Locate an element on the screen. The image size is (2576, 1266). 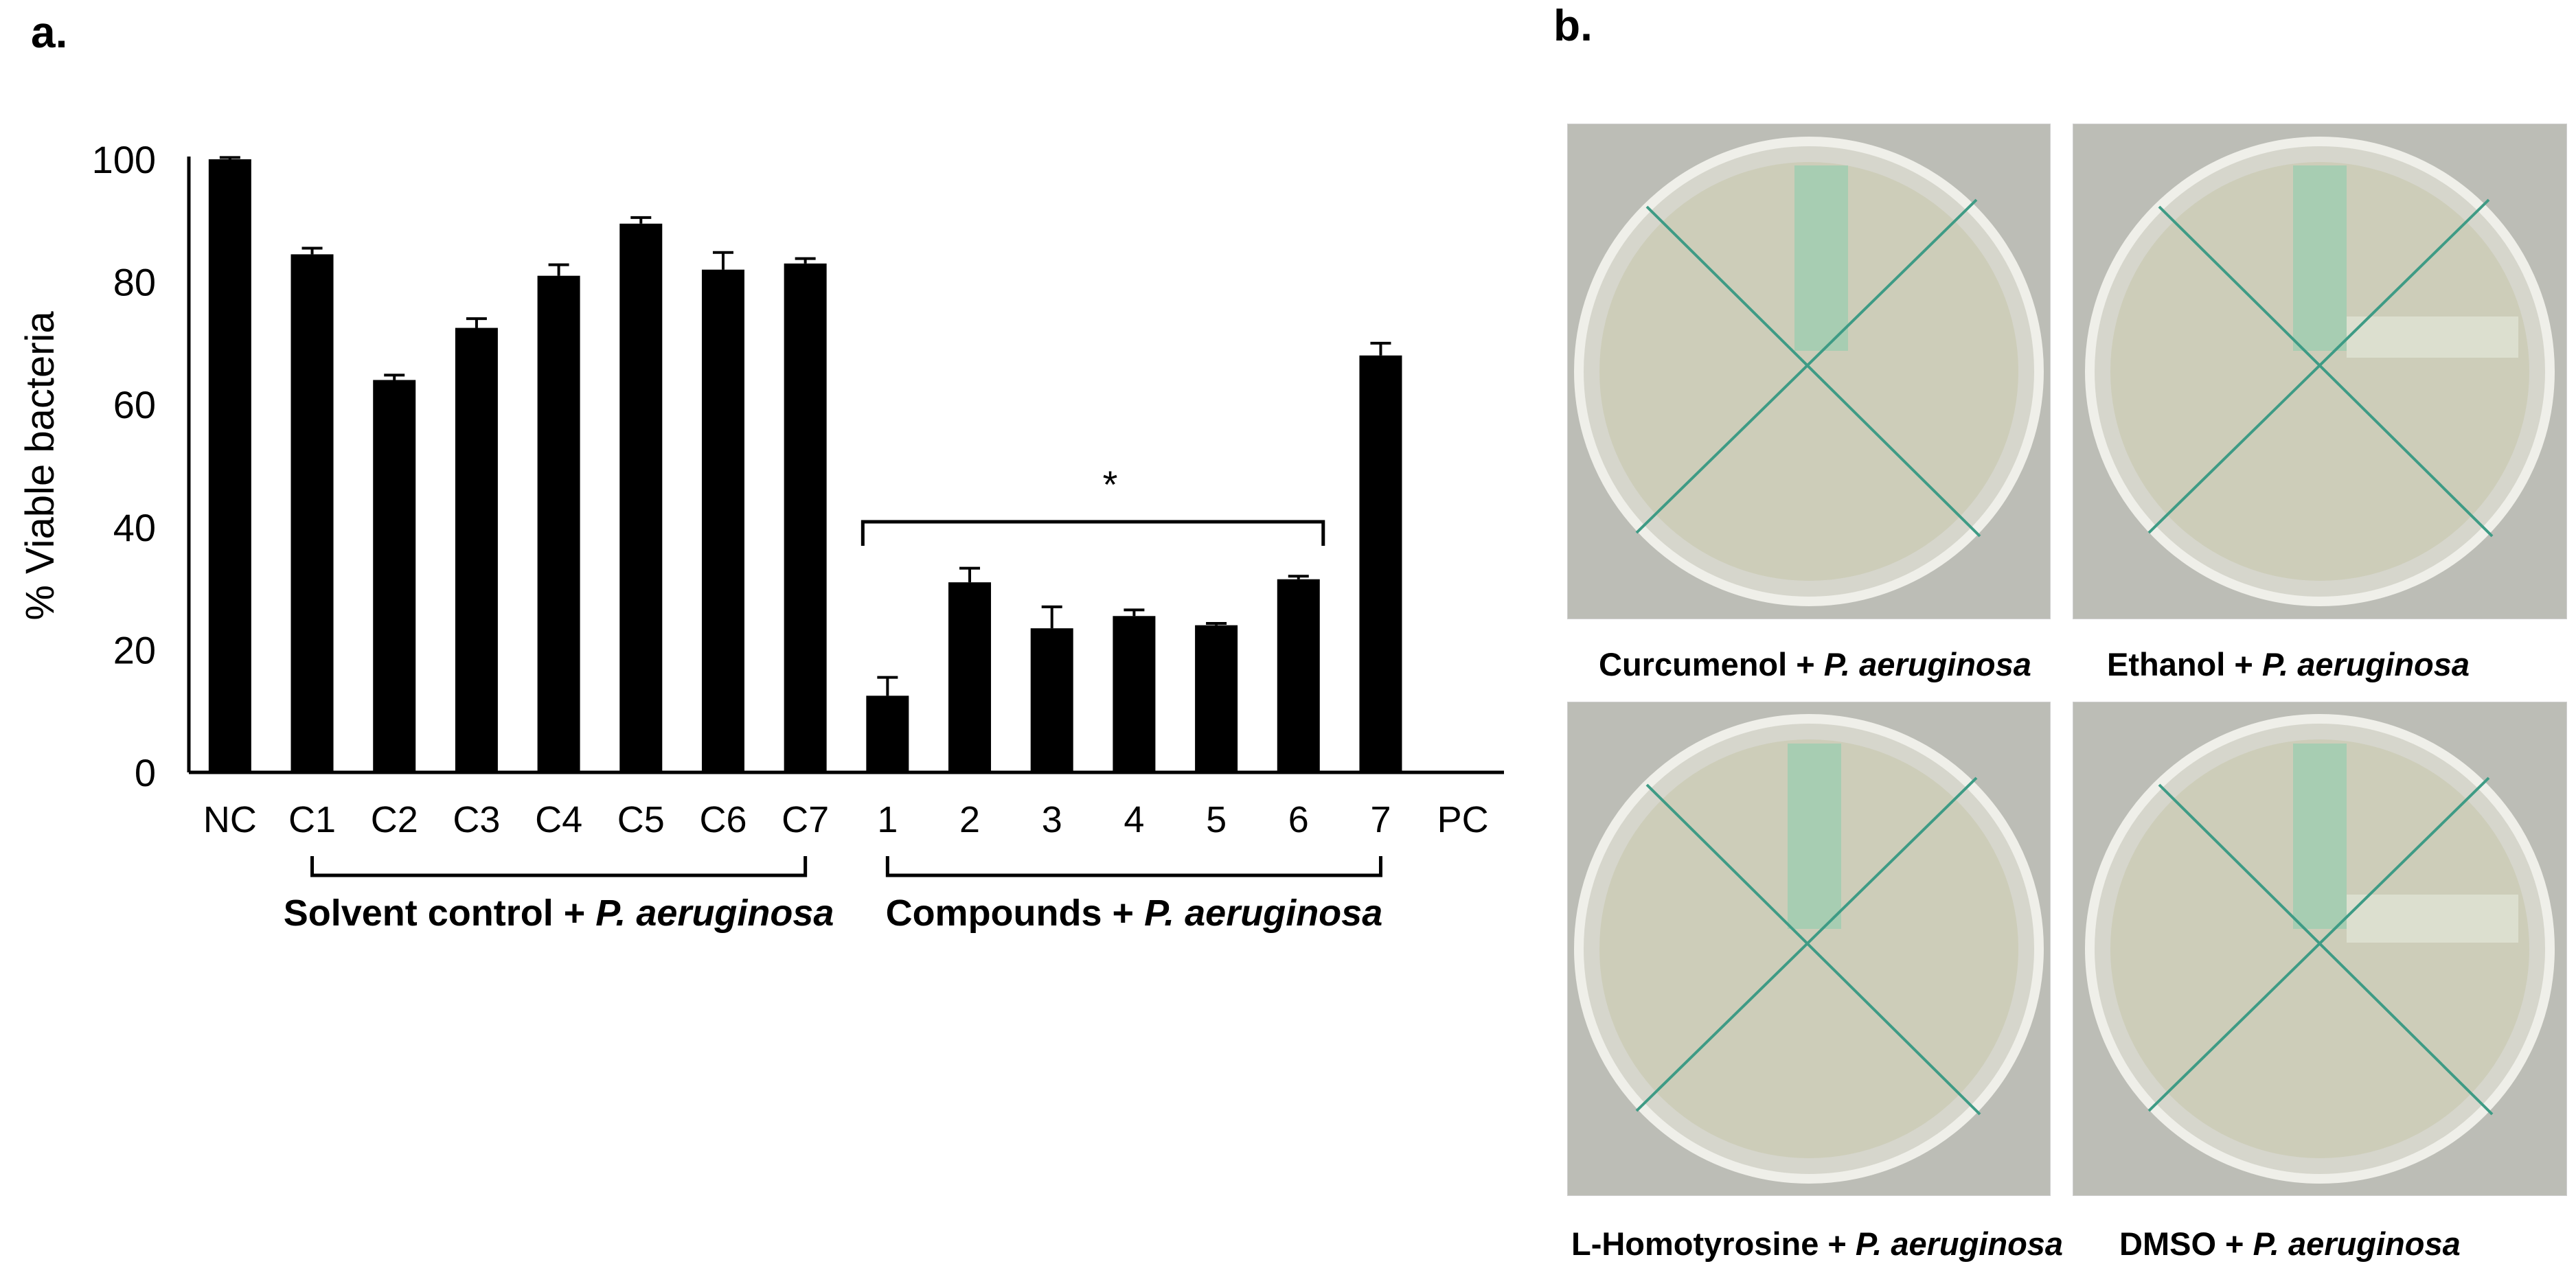
group-label-prefix: Compounds + is located at coordinates (1015, 914).